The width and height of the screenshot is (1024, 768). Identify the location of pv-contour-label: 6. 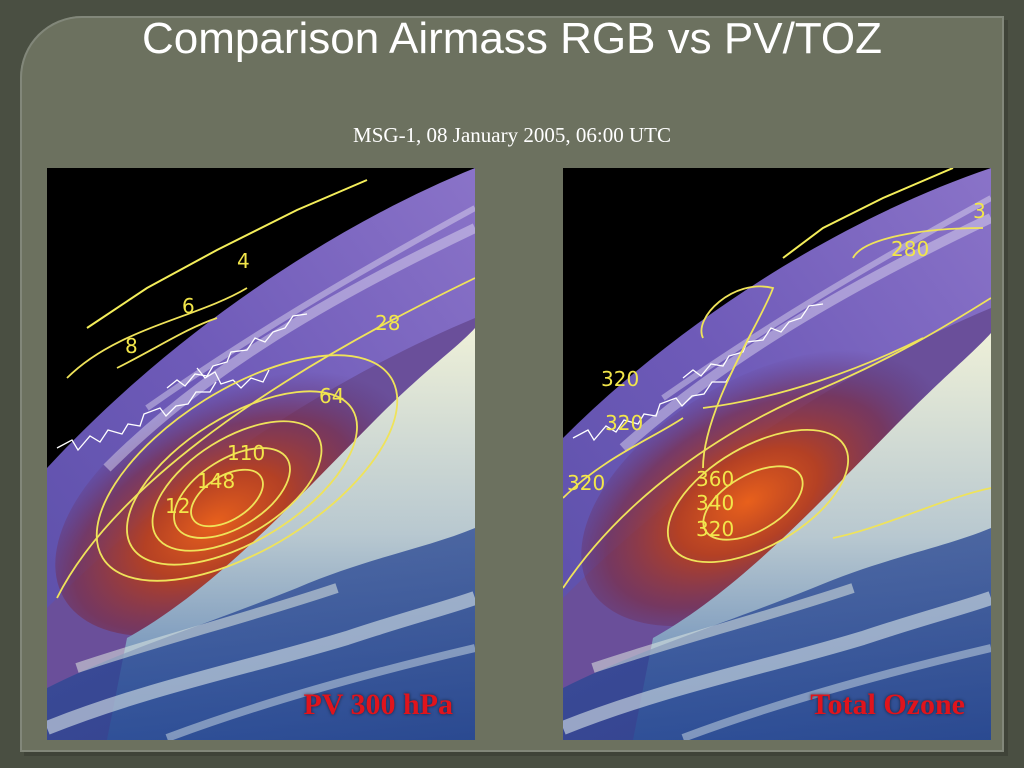
(188, 306).